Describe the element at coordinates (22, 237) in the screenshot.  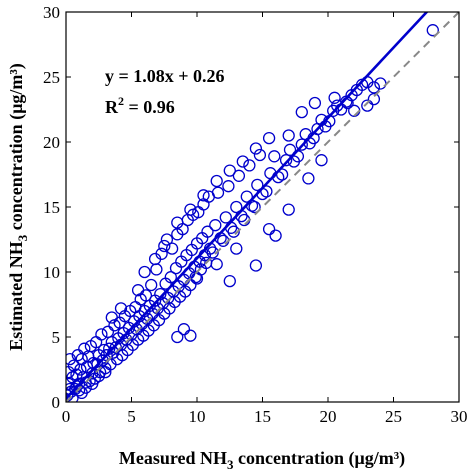
I see `y-axis-title-sub: 3` at that location.